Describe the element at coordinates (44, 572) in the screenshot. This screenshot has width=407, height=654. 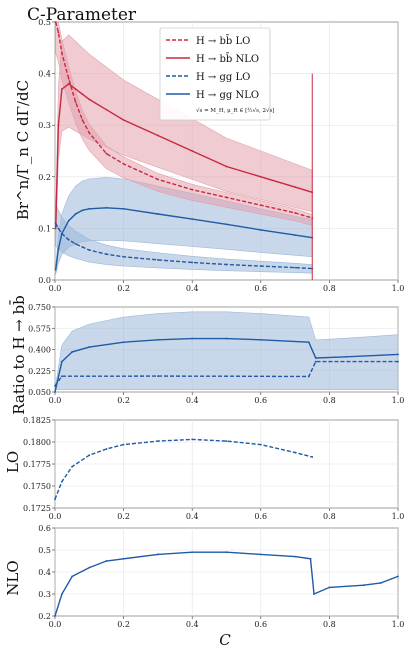
I see `y-tick-label: 0.4` at that location.